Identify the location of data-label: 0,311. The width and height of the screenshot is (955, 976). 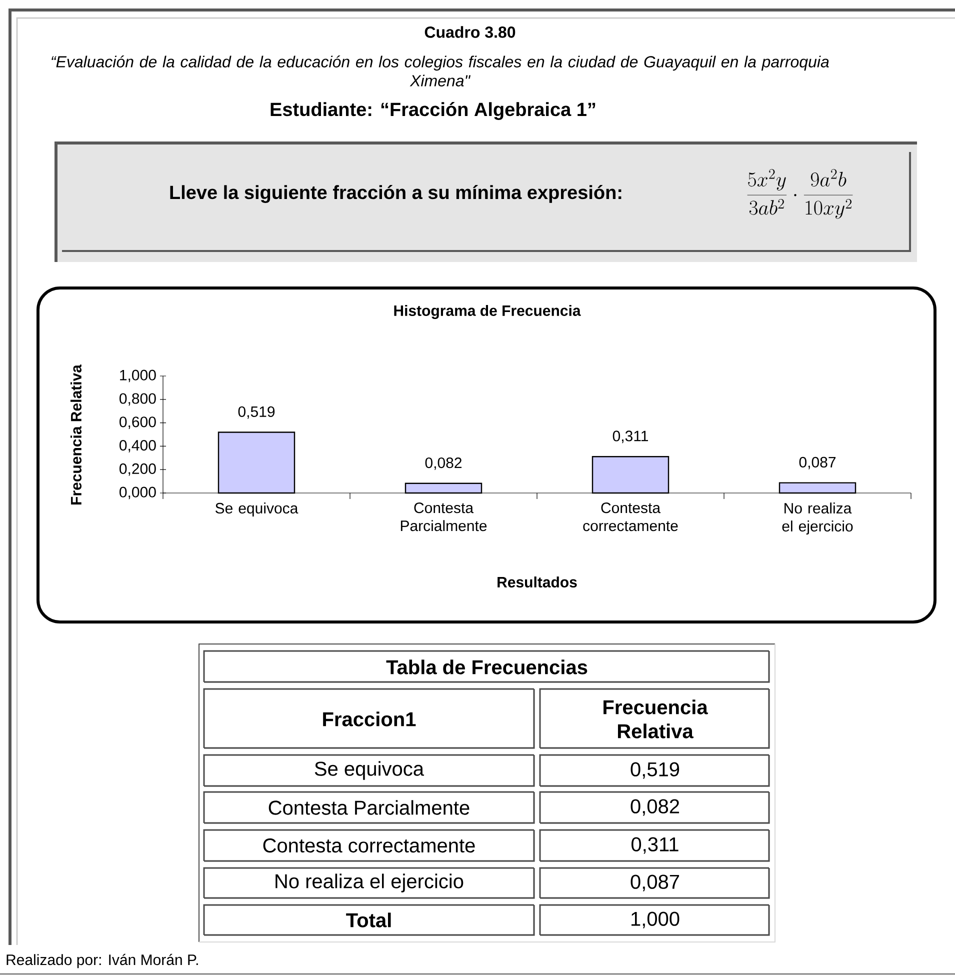
(630, 437).